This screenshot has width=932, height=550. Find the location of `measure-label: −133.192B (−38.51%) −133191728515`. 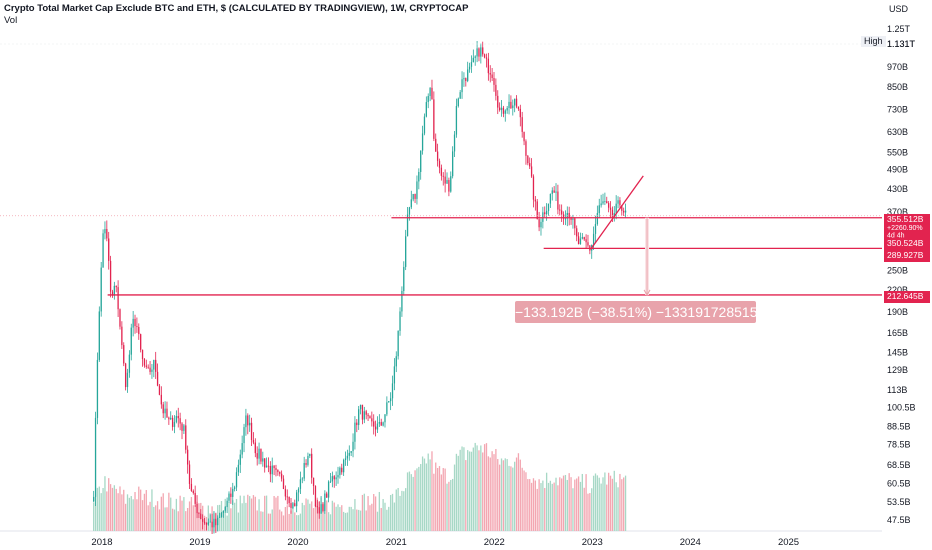

measure-label: −133.192B (−38.51%) −133191728515 is located at coordinates (636, 312).